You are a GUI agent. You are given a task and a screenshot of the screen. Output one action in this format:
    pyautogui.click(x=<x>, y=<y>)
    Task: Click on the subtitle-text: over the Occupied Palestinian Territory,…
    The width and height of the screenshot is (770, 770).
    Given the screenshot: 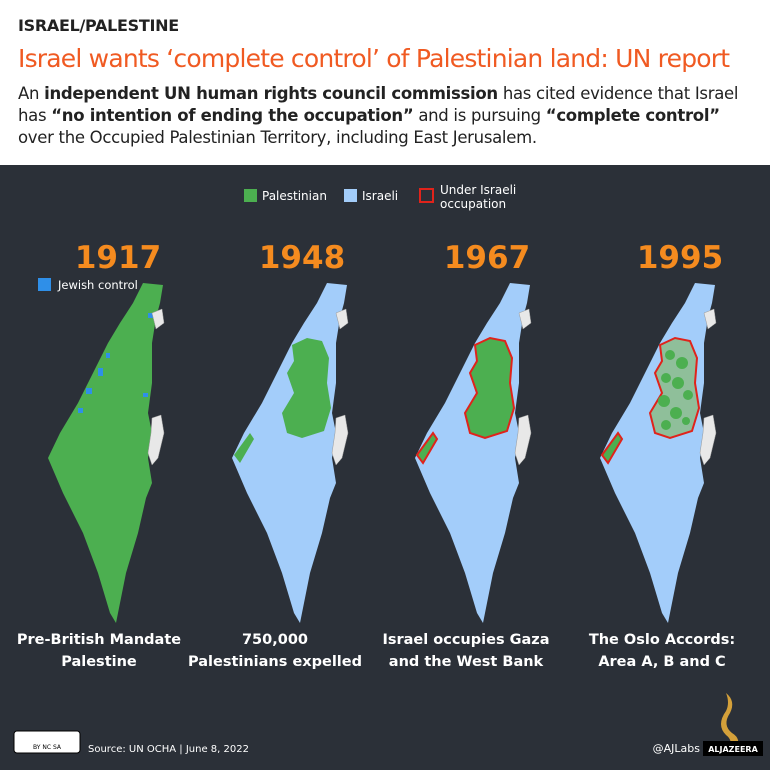 What is the action you would take?
    pyautogui.click(x=277, y=137)
    